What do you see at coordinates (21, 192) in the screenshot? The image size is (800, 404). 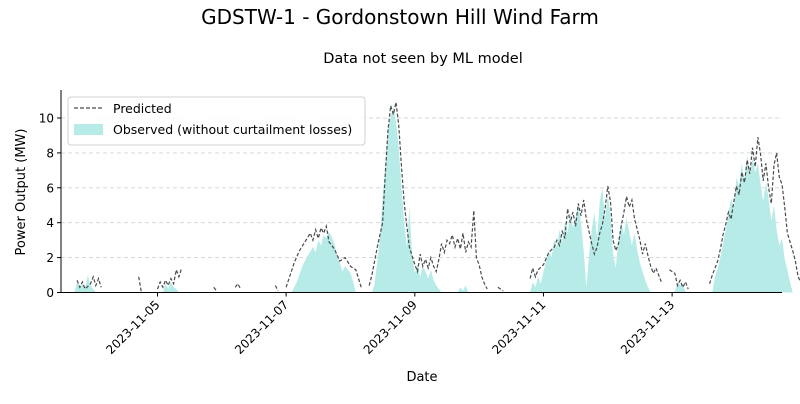 I see `y-axis-label: Power Output (MW)` at bounding box center [21, 192].